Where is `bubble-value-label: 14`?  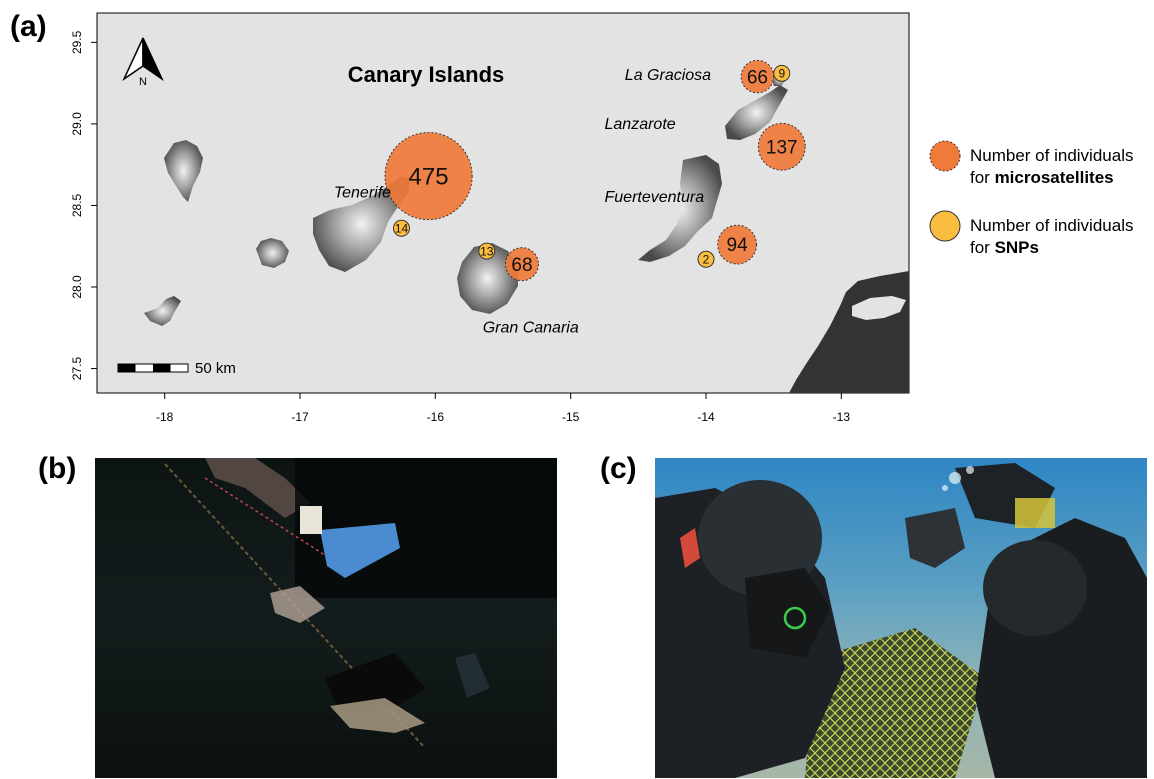 bubble-value-label: 14 is located at coordinates (402, 228).